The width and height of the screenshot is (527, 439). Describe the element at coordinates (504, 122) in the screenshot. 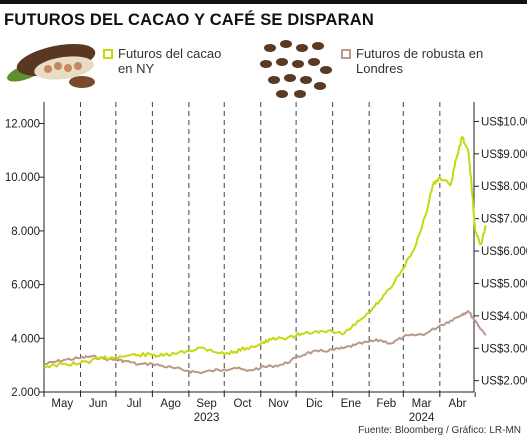

I see `y-right-tick-label: US$10.000` at that location.